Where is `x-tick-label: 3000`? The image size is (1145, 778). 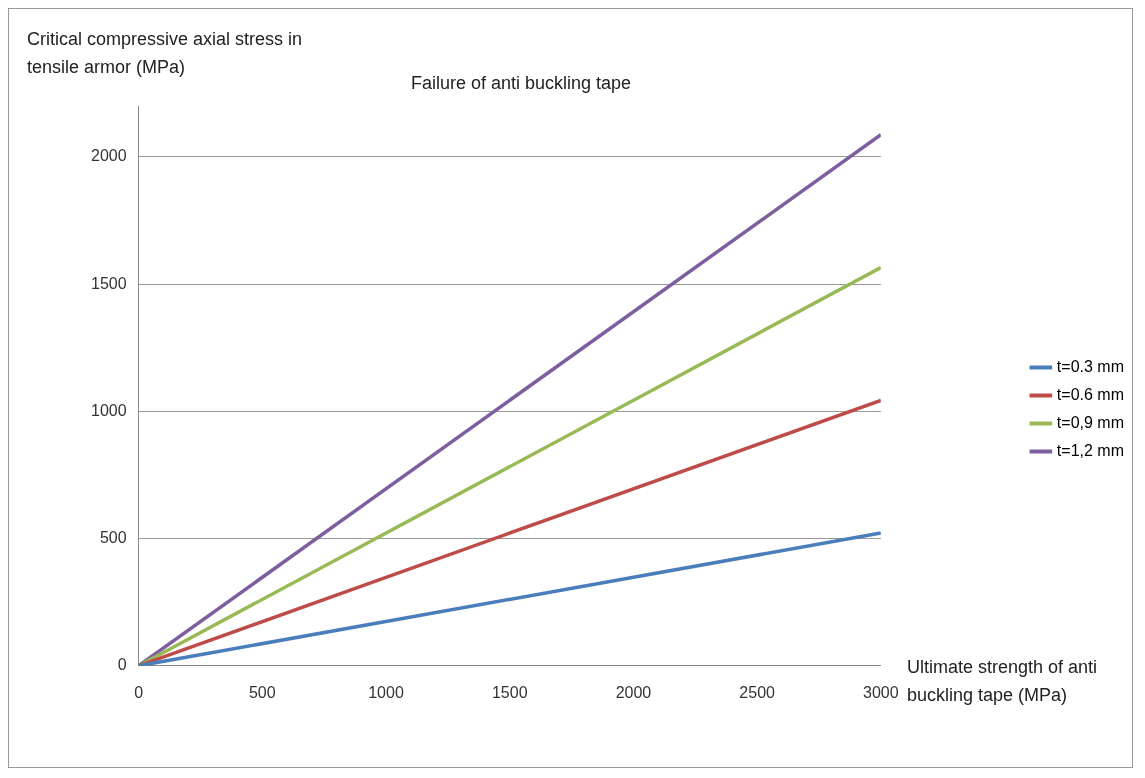 x-tick-label: 3000 is located at coordinates (881, 692).